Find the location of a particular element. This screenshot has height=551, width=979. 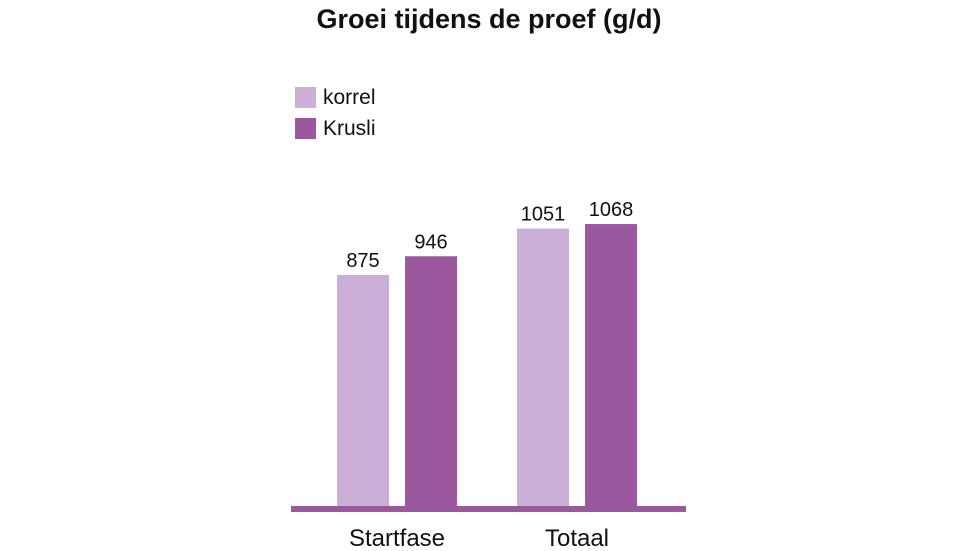

value-label-korrel-startfase: 875 is located at coordinates (362, 261).